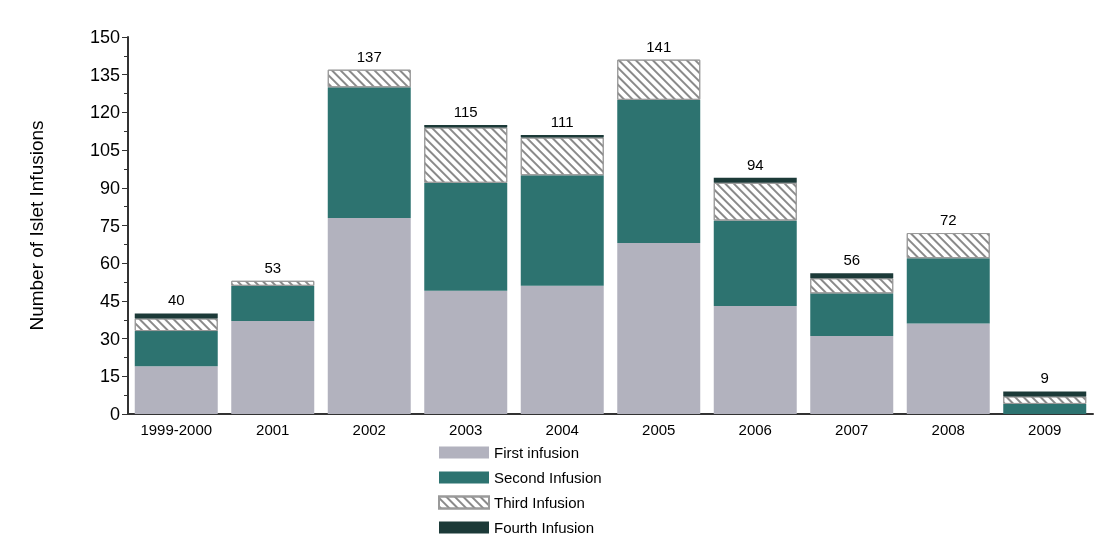 This screenshot has height=550, width=1107. What do you see at coordinates (755, 429) in the screenshot?
I see `x-tick-label: 2006` at bounding box center [755, 429].